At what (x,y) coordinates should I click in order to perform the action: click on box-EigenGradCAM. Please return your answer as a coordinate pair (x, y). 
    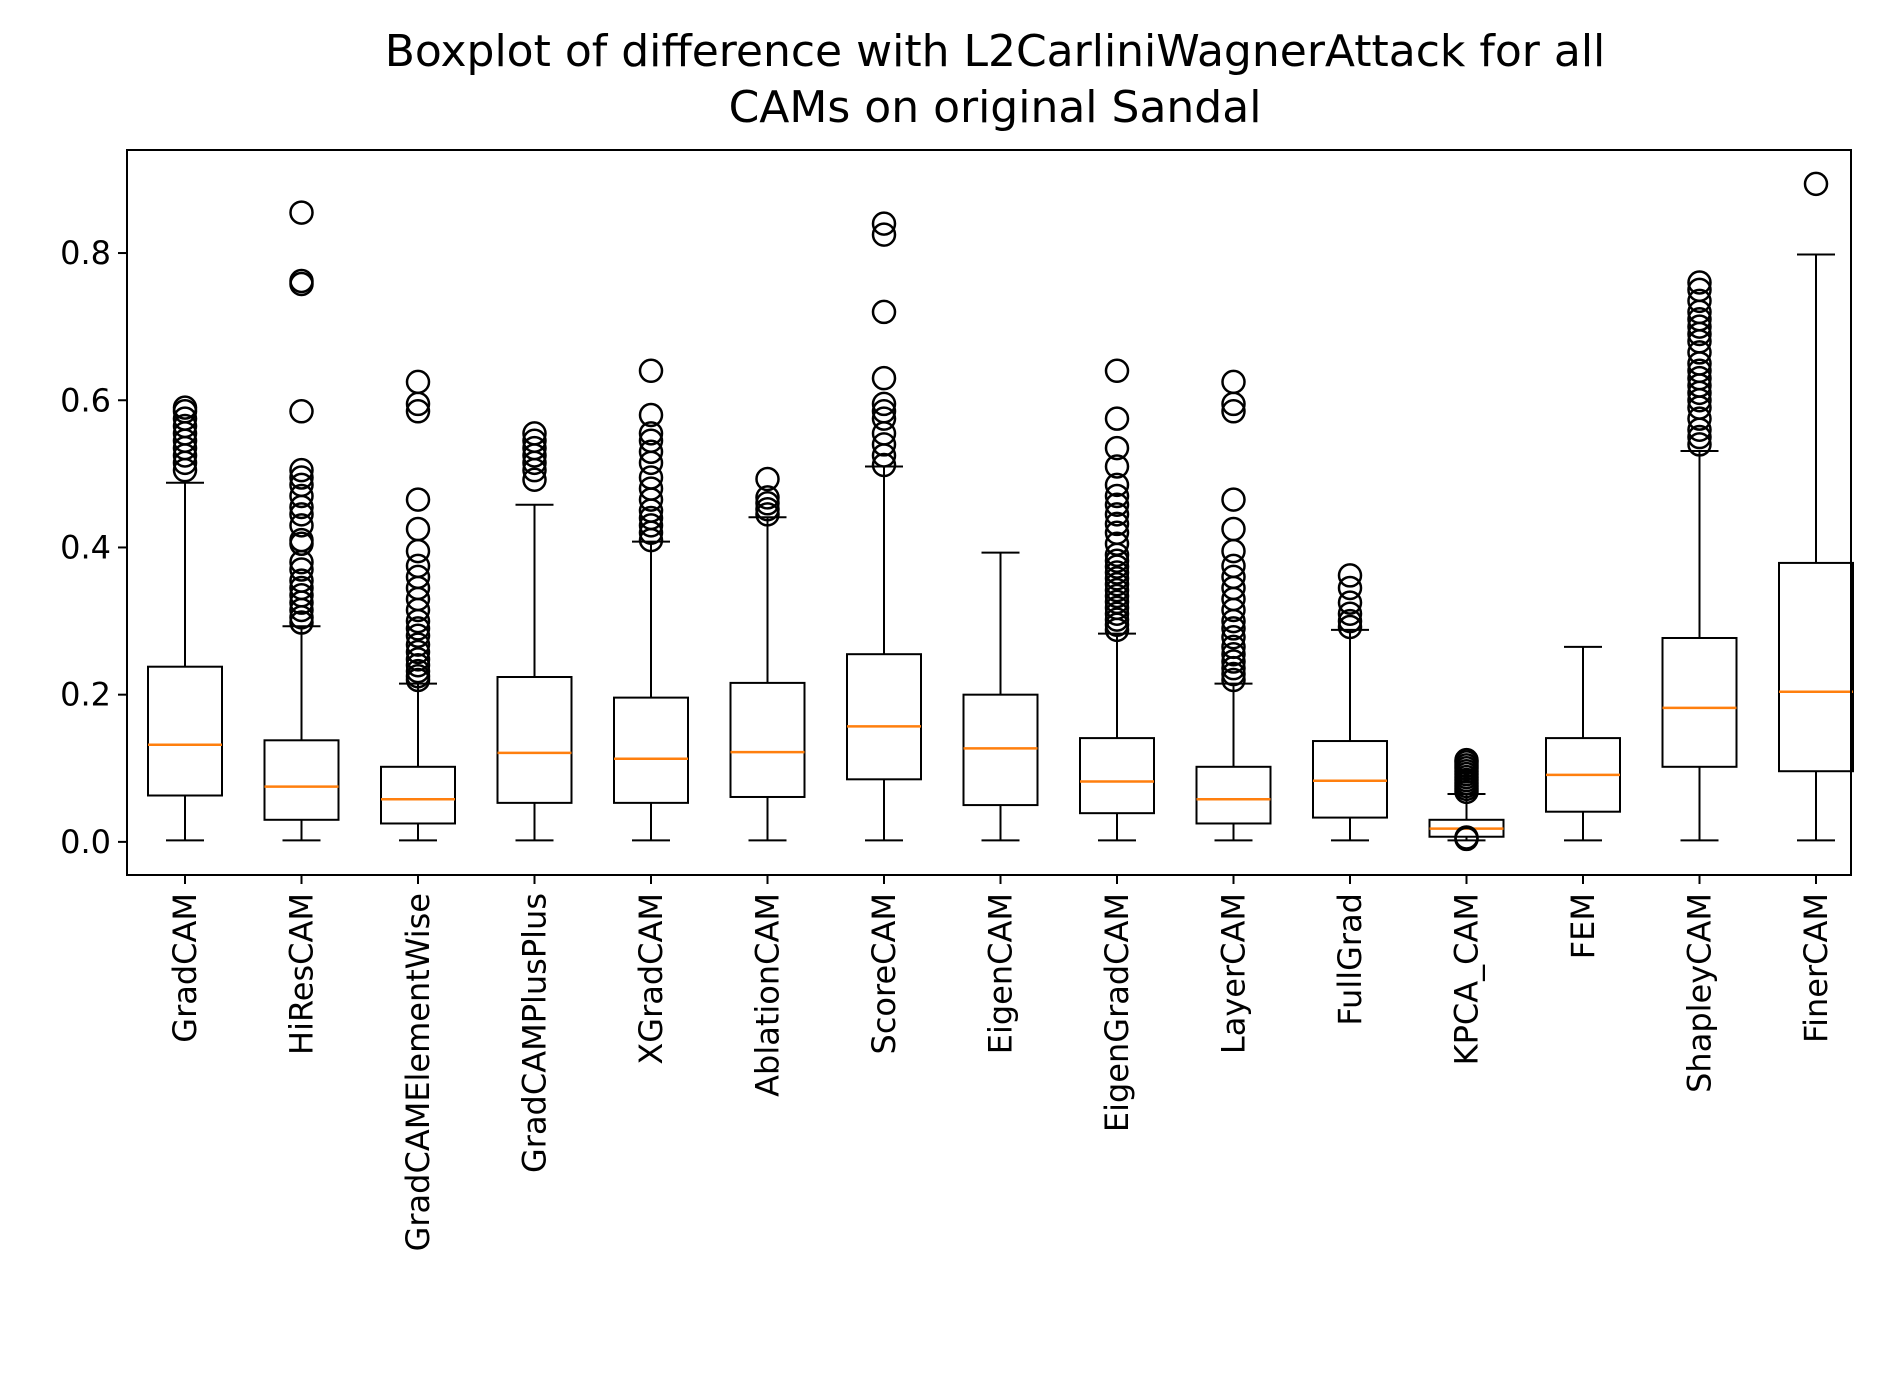
    Looking at the image, I should click on (1117, 600).